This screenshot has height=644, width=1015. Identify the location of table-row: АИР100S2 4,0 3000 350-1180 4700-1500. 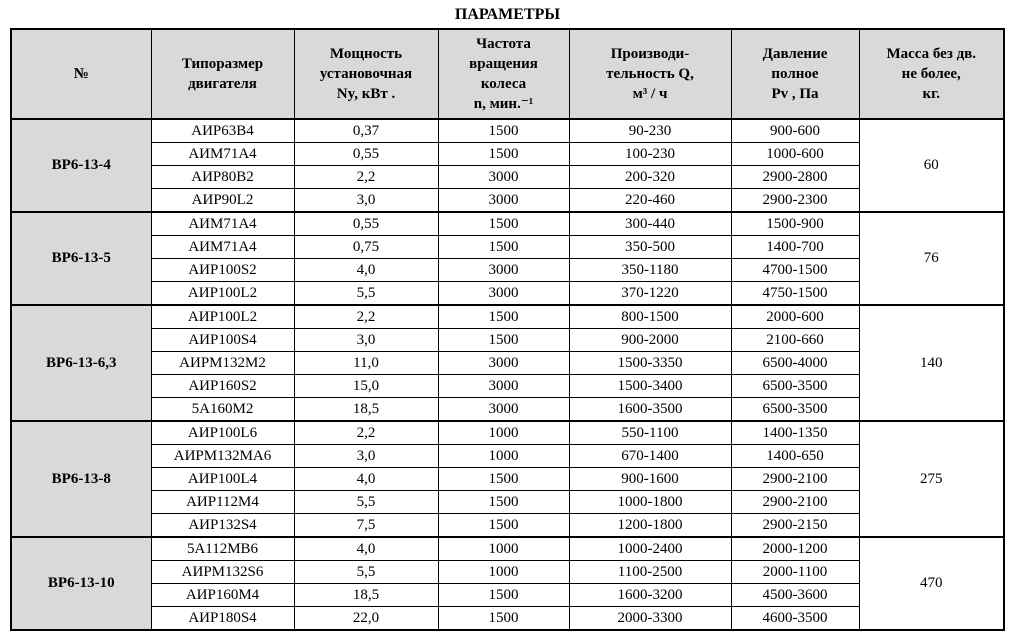
(507, 270).